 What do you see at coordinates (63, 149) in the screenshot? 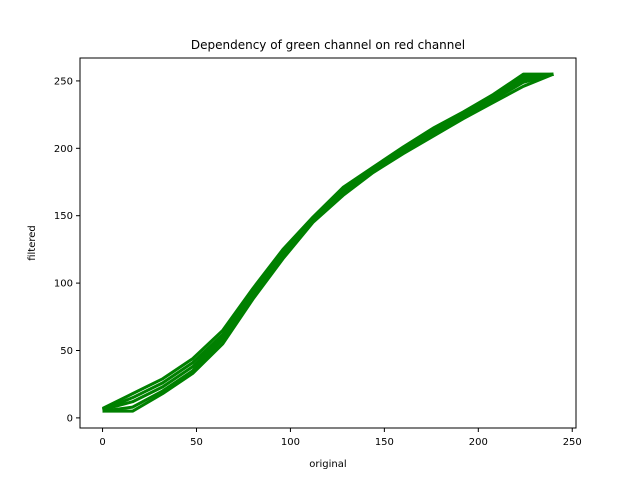
I see `y-tick-label-4: 200` at bounding box center [63, 149].